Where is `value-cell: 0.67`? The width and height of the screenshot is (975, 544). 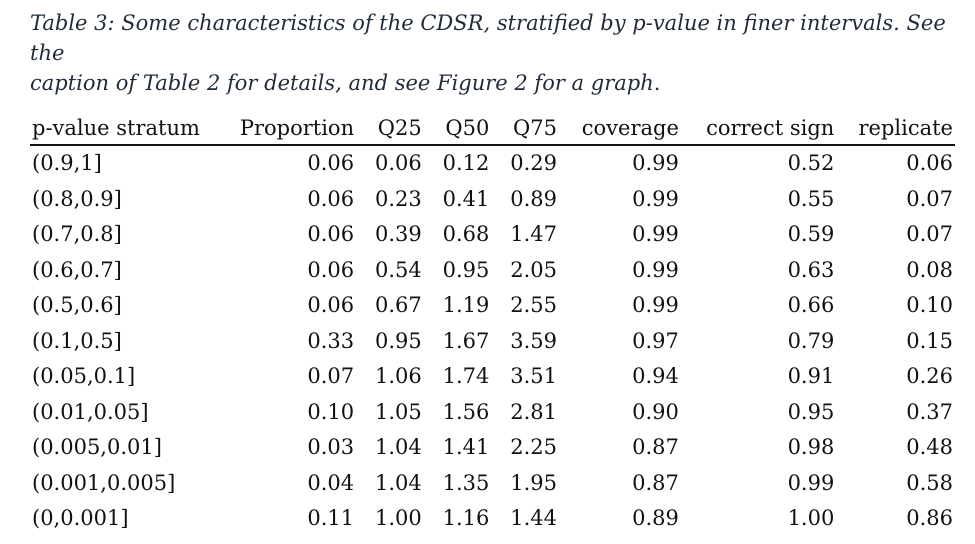 value-cell: 0.67 is located at coordinates (398, 305).